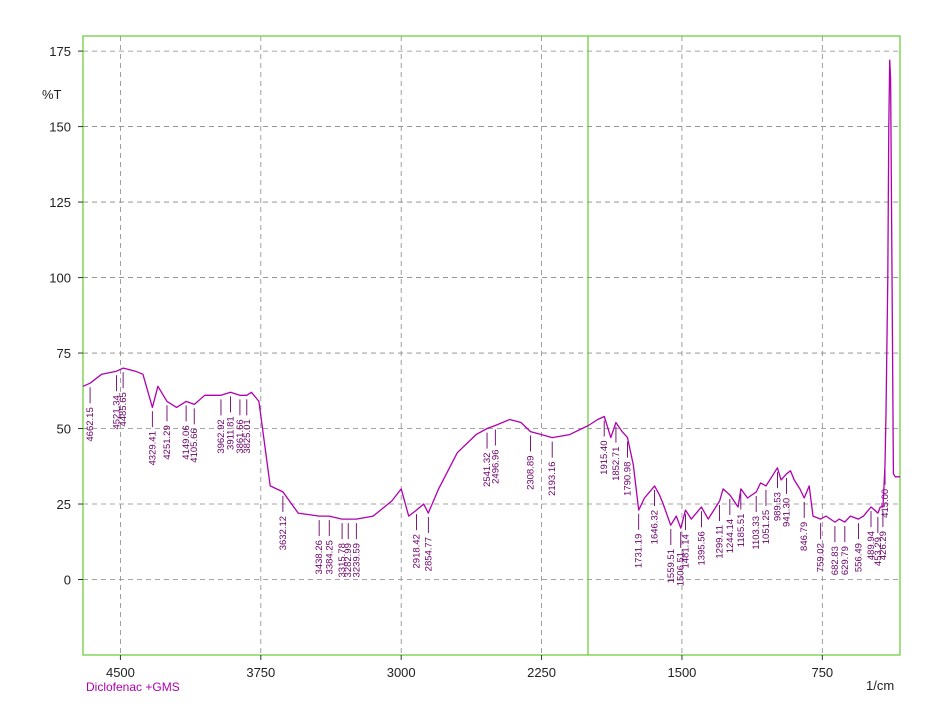  I want to click on peak-label: 2854.77, so click(428, 554).